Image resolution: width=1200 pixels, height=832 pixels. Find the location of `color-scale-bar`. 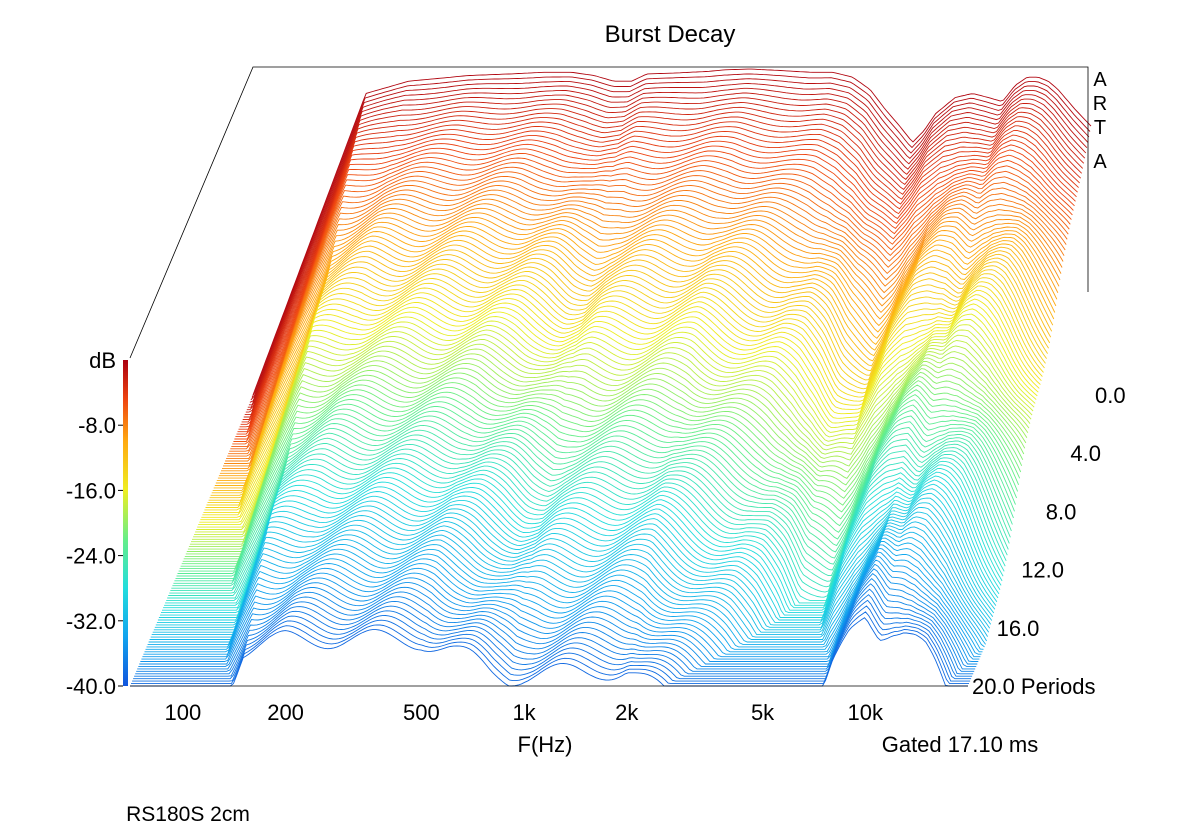

color-scale-bar is located at coordinates (125, 523).